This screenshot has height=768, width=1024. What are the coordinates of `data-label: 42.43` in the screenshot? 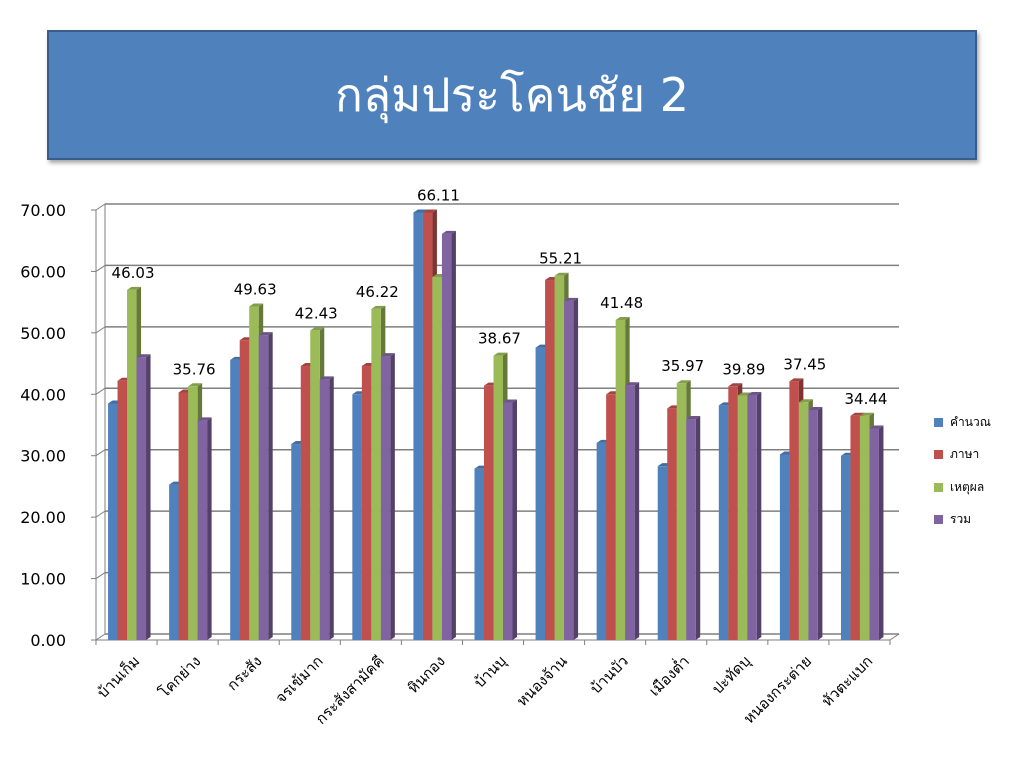 It's located at (316, 313).